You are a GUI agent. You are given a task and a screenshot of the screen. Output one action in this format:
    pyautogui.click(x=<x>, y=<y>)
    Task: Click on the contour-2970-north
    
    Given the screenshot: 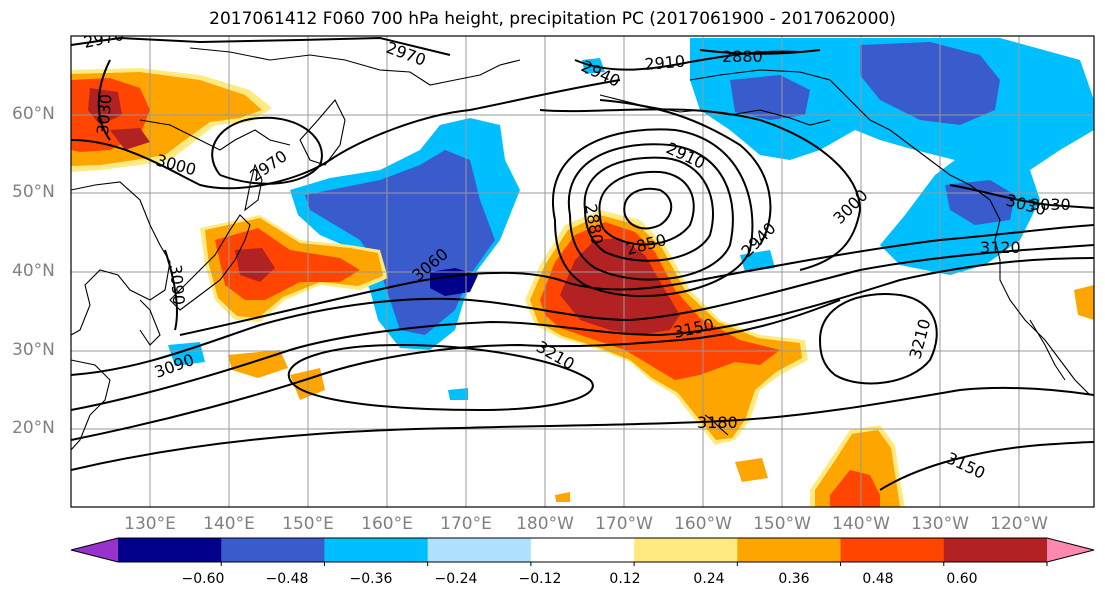 What is the action you would take?
    pyautogui.click(x=261, y=46)
    